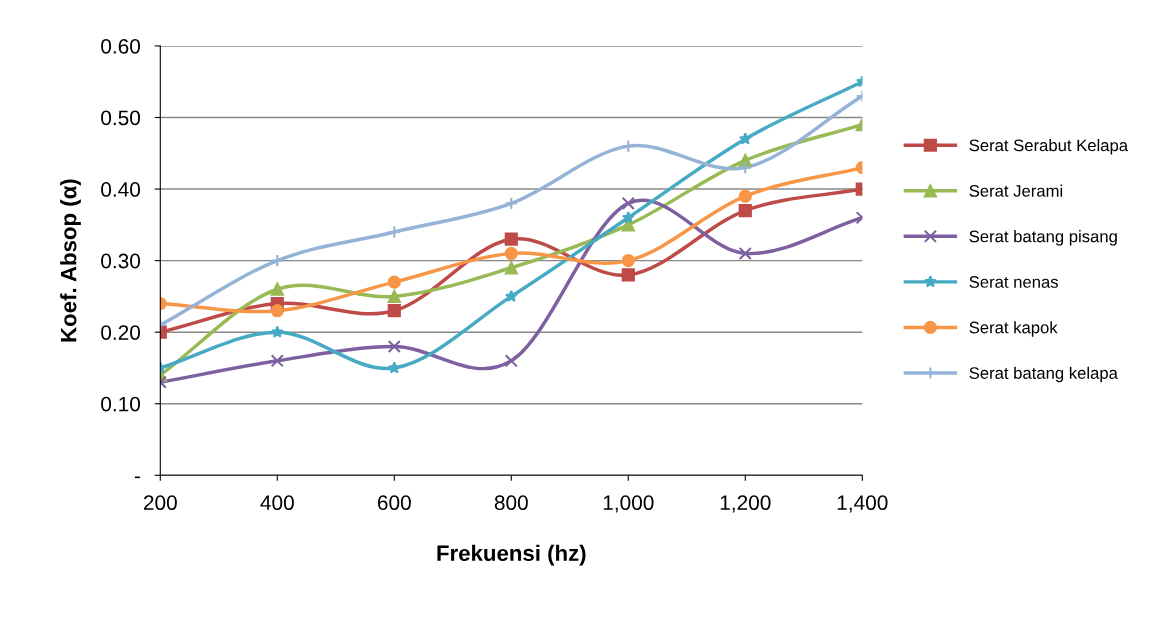 The height and width of the screenshot is (638, 1170). I want to click on y-tick-label: 0.40, so click(121, 189).